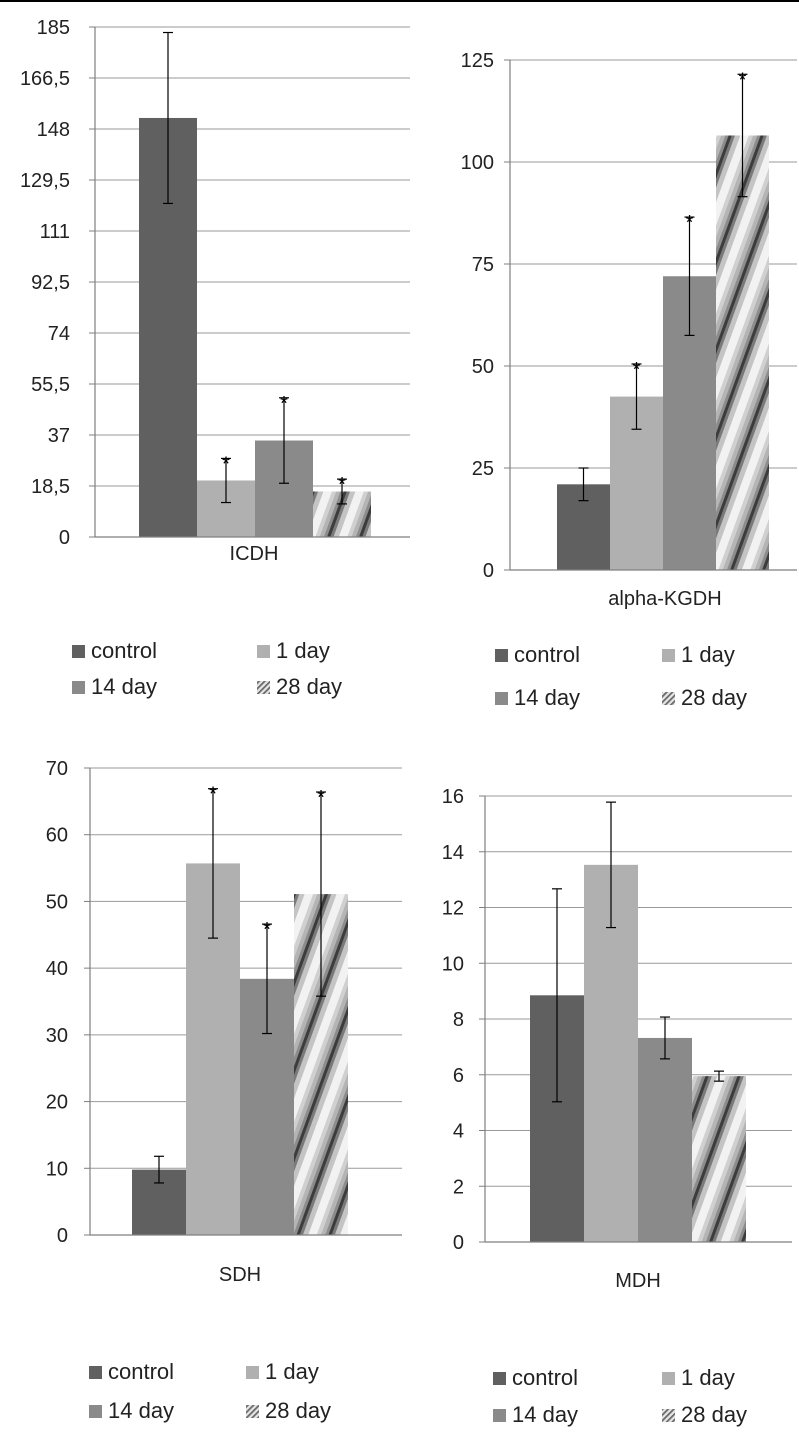  Describe the element at coordinates (59, 334) in the screenshot. I see `y-tick-label: 74` at that location.